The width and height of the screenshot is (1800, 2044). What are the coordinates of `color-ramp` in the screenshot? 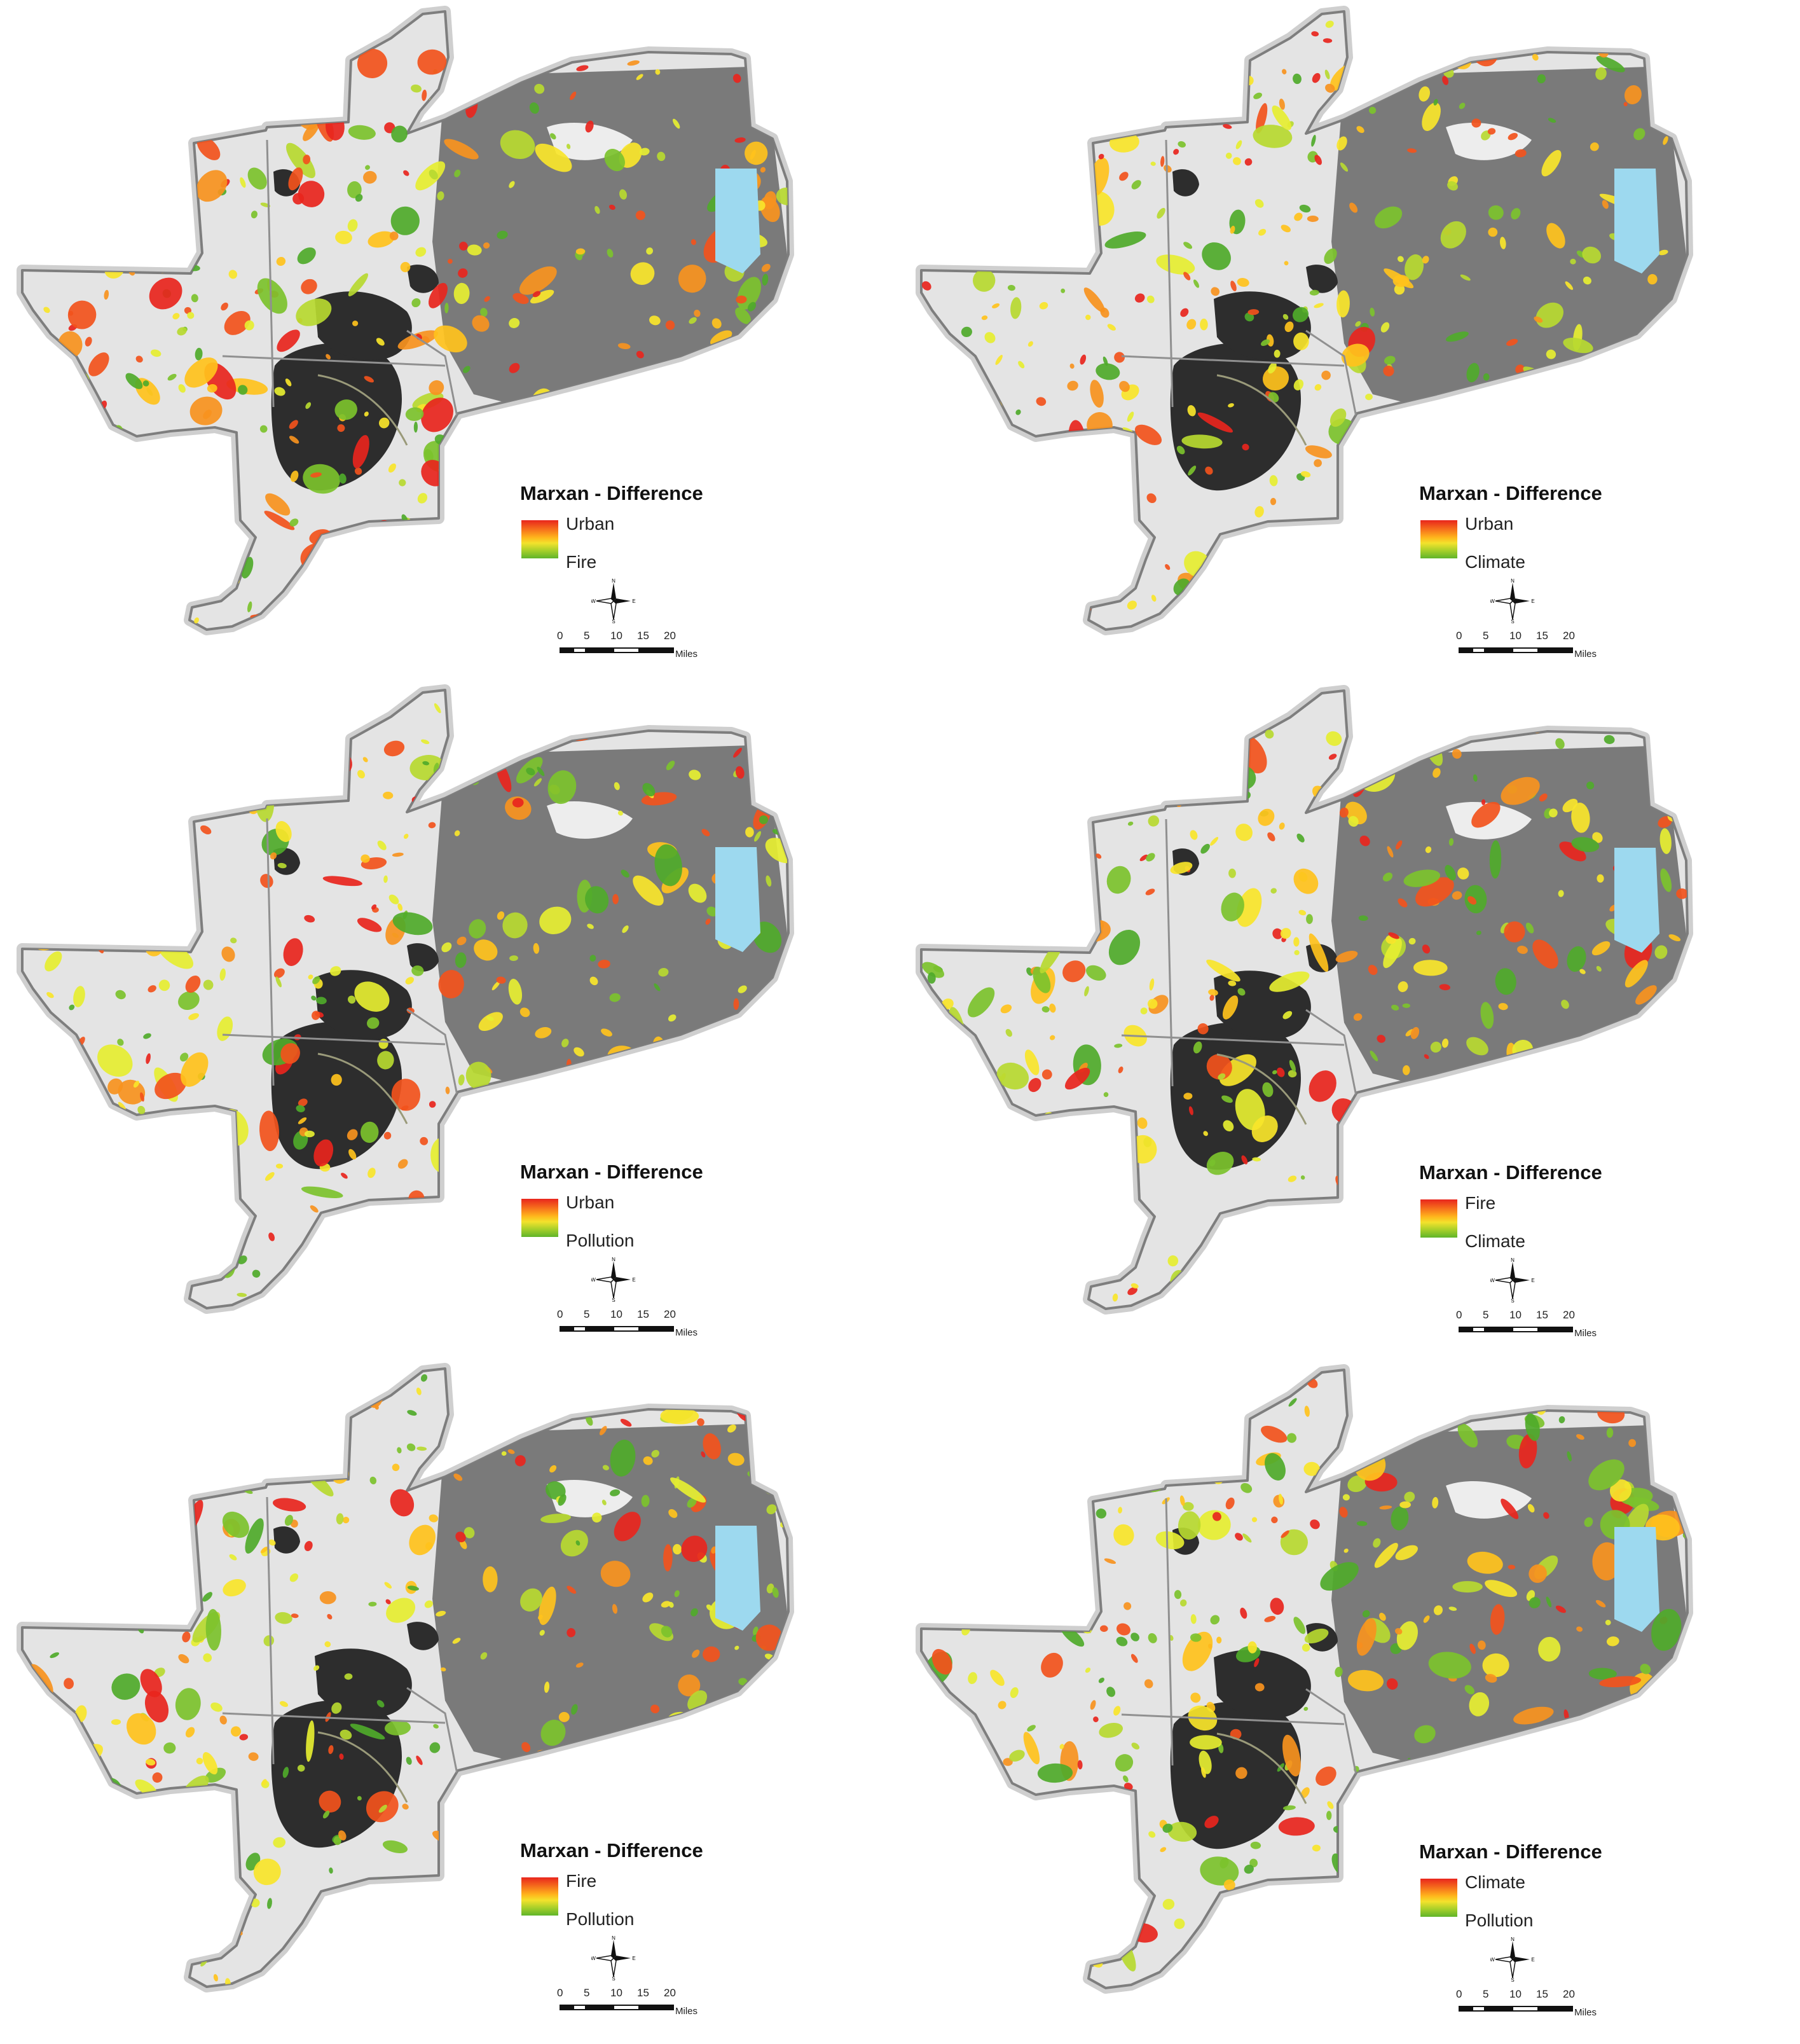 It's located at (539, 1218).